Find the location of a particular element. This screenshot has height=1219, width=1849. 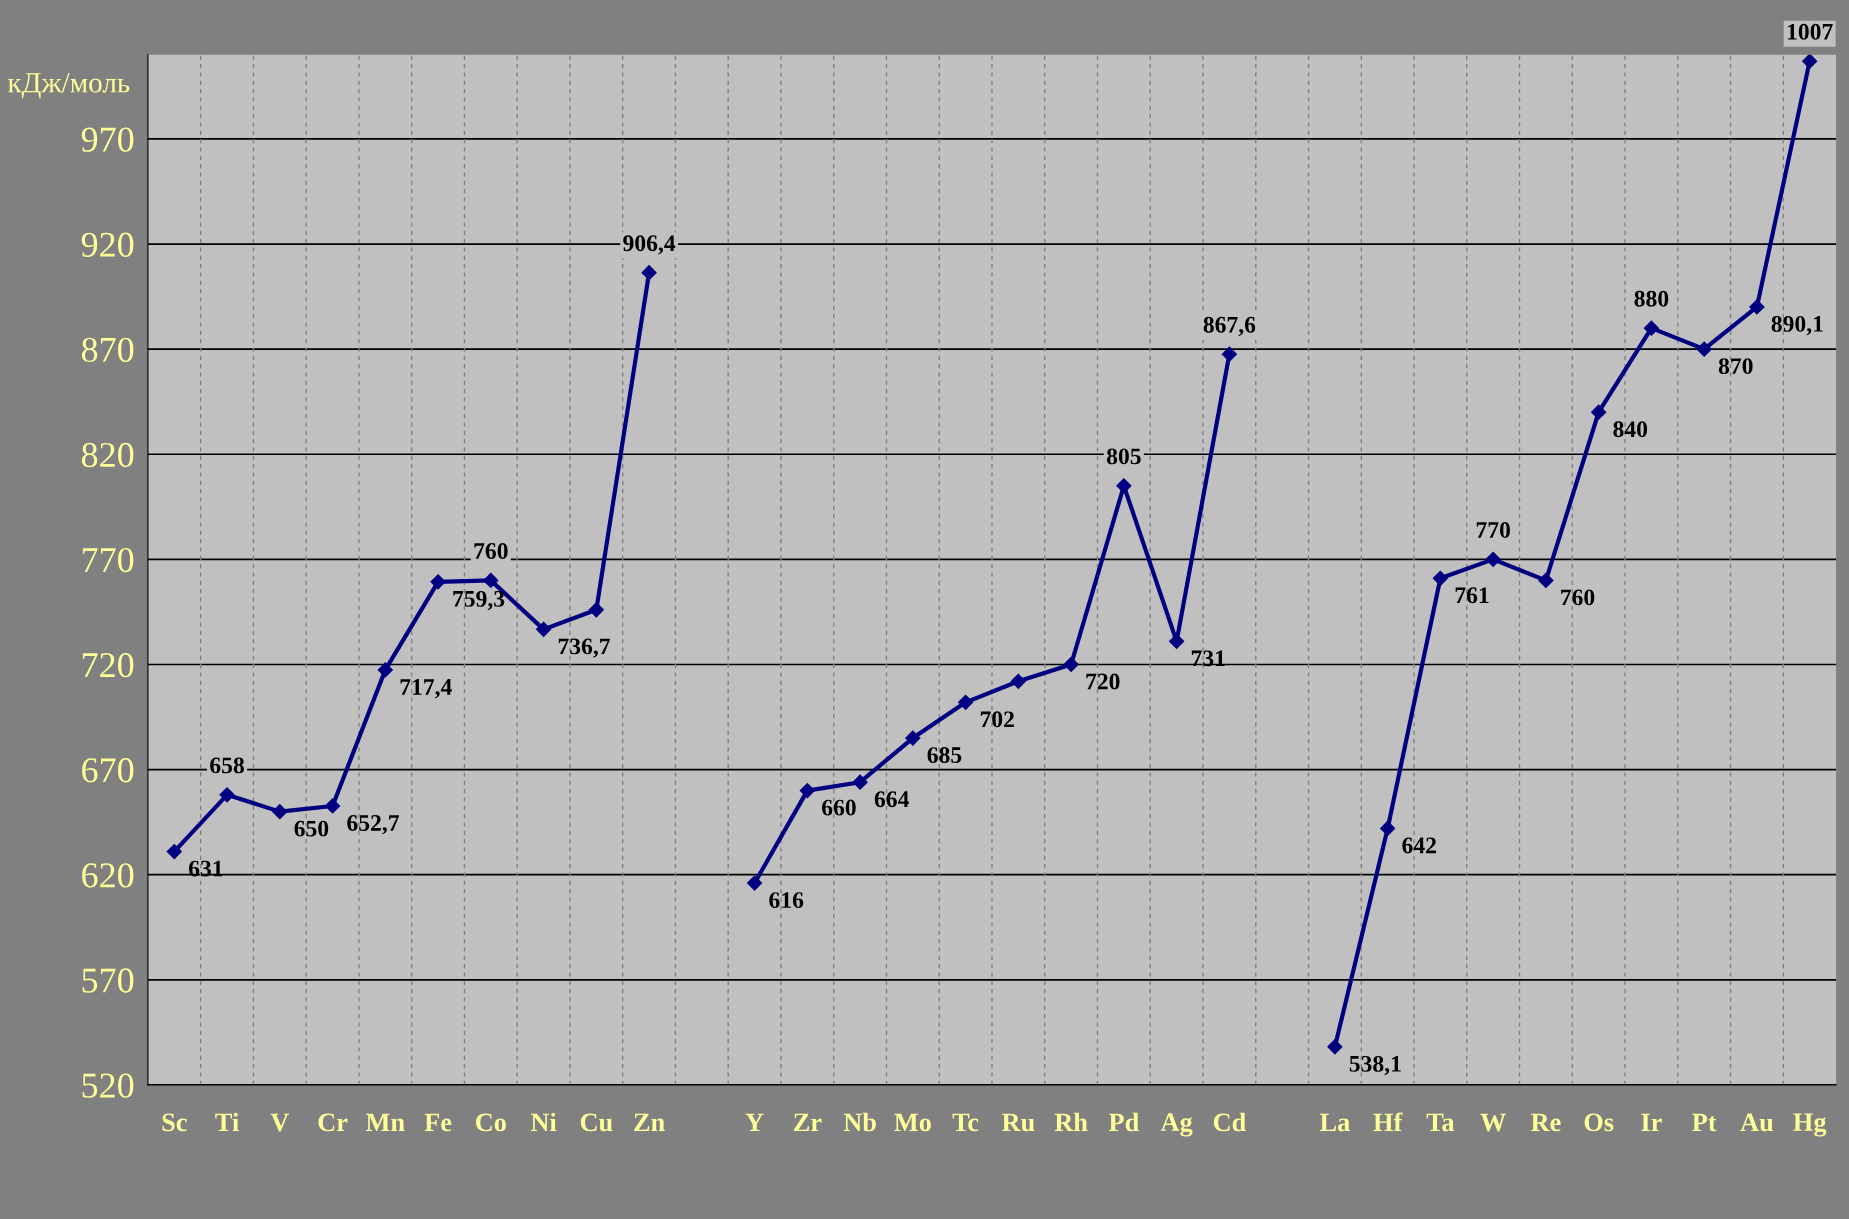

x-tick-label: Tc is located at coordinates (965, 1122).